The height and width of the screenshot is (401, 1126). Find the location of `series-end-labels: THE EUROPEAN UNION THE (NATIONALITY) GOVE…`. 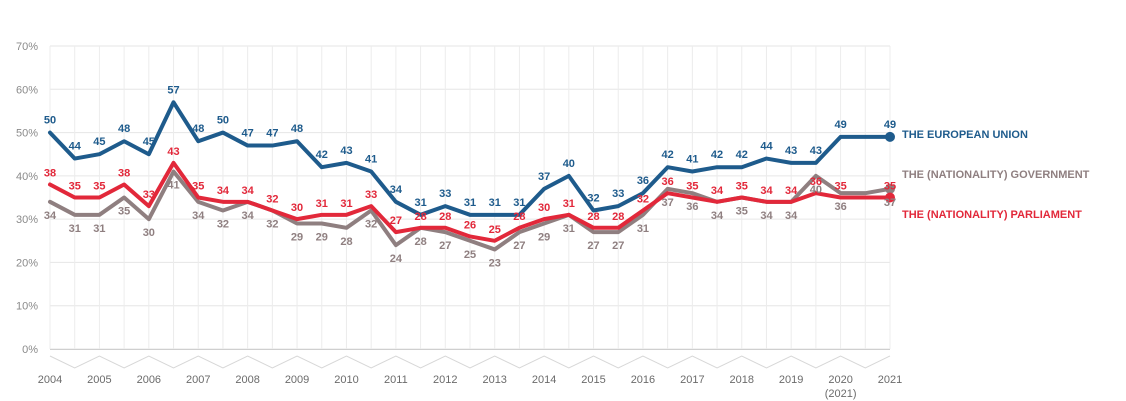

series-end-labels: THE EUROPEAN UNION THE (NATIONALITY) GOVE… is located at coordinates (996, 175).